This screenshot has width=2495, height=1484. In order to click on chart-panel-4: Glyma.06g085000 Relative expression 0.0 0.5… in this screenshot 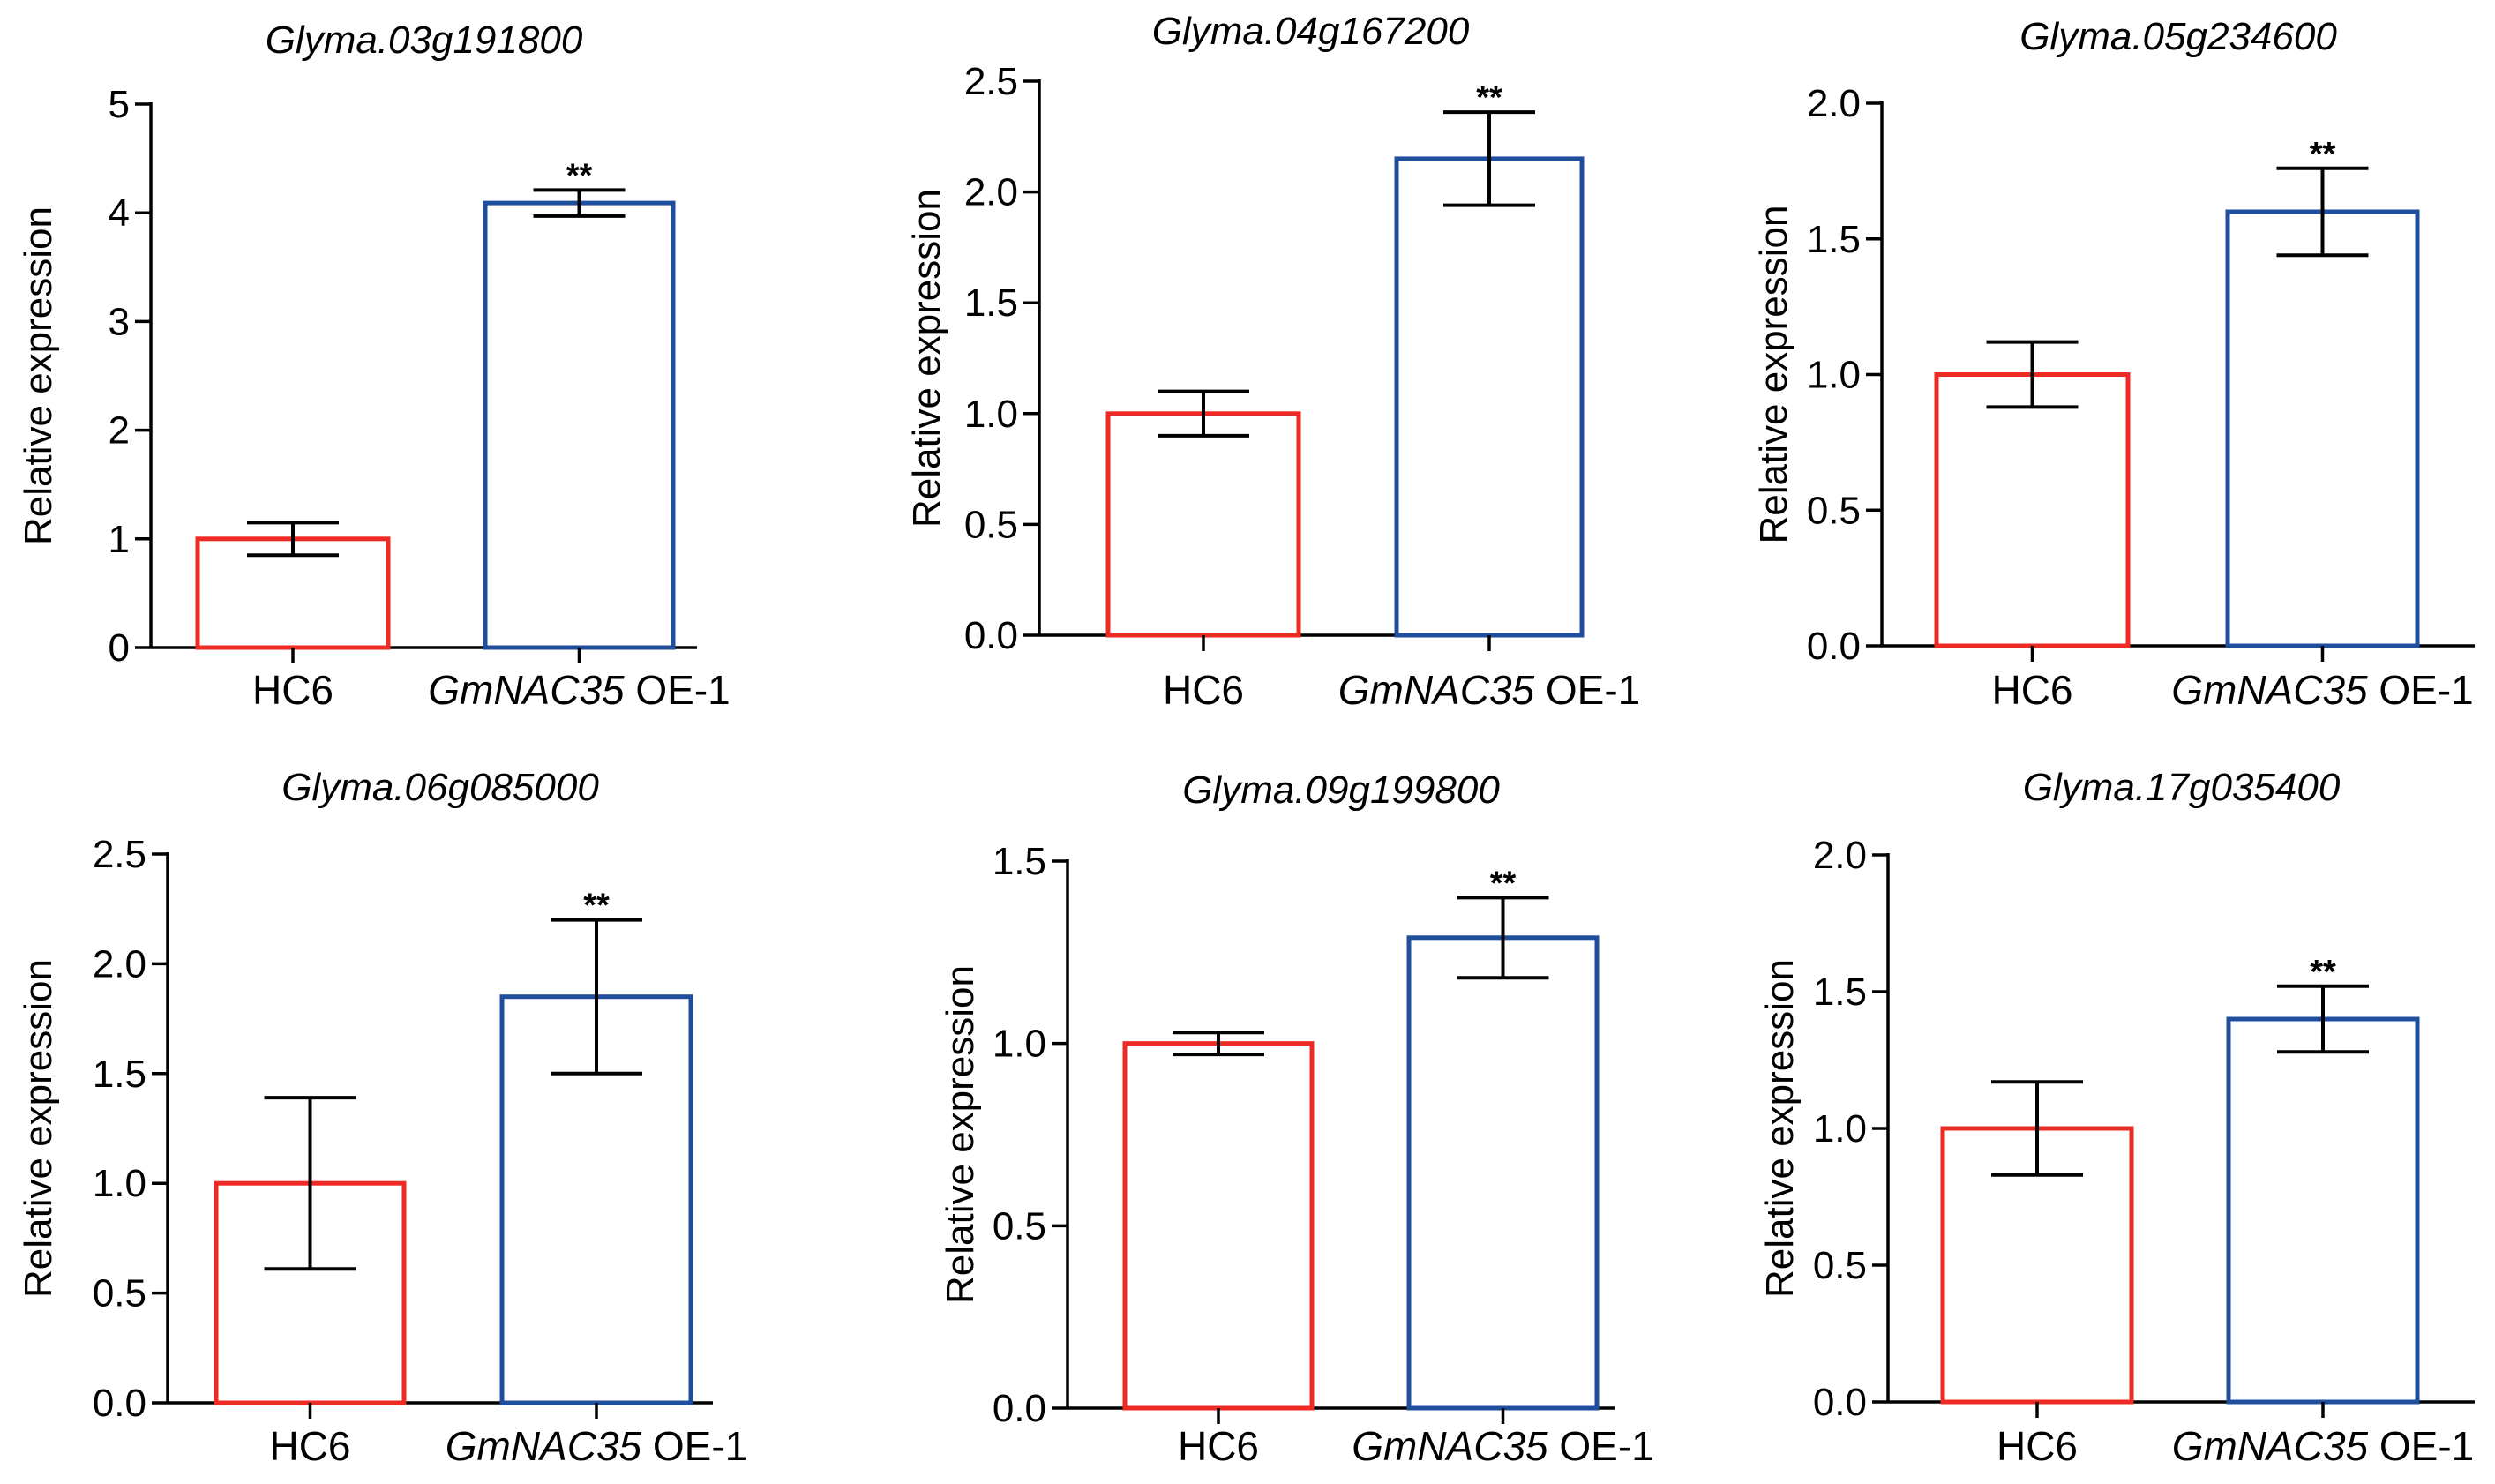, I will do `click(382, 1117)`.